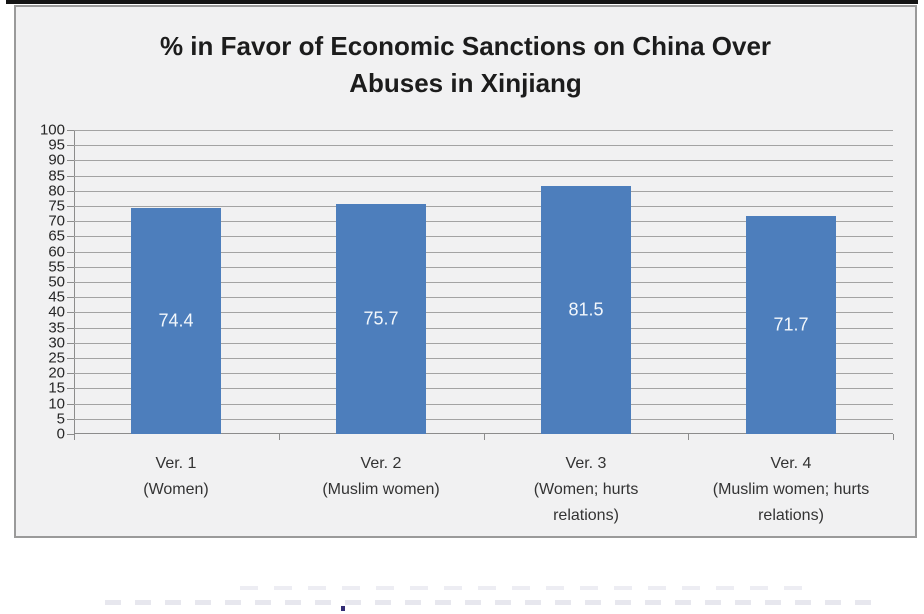 The image size is (924, 614). I want to click on y-axis-tick-label: 50, so click(56, 282).